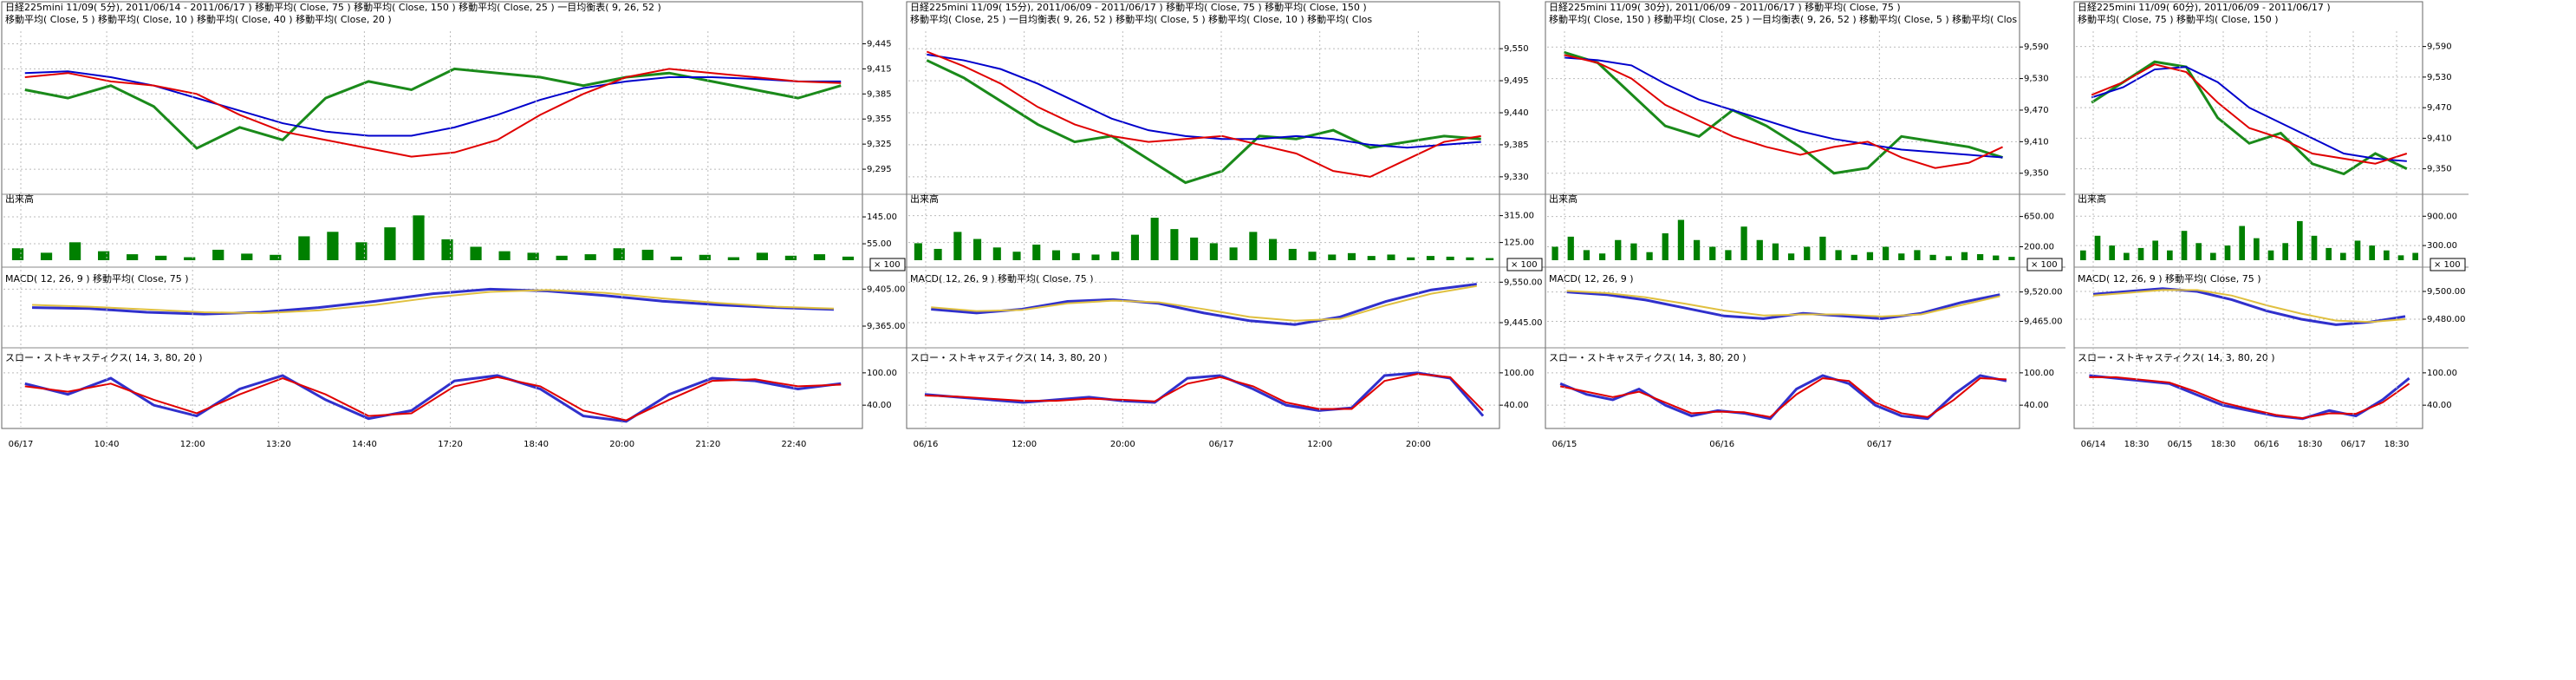  Describe the element at coordinates (107, 444) in the screenshot. I see `x-tick-label: 10:40` at that location.